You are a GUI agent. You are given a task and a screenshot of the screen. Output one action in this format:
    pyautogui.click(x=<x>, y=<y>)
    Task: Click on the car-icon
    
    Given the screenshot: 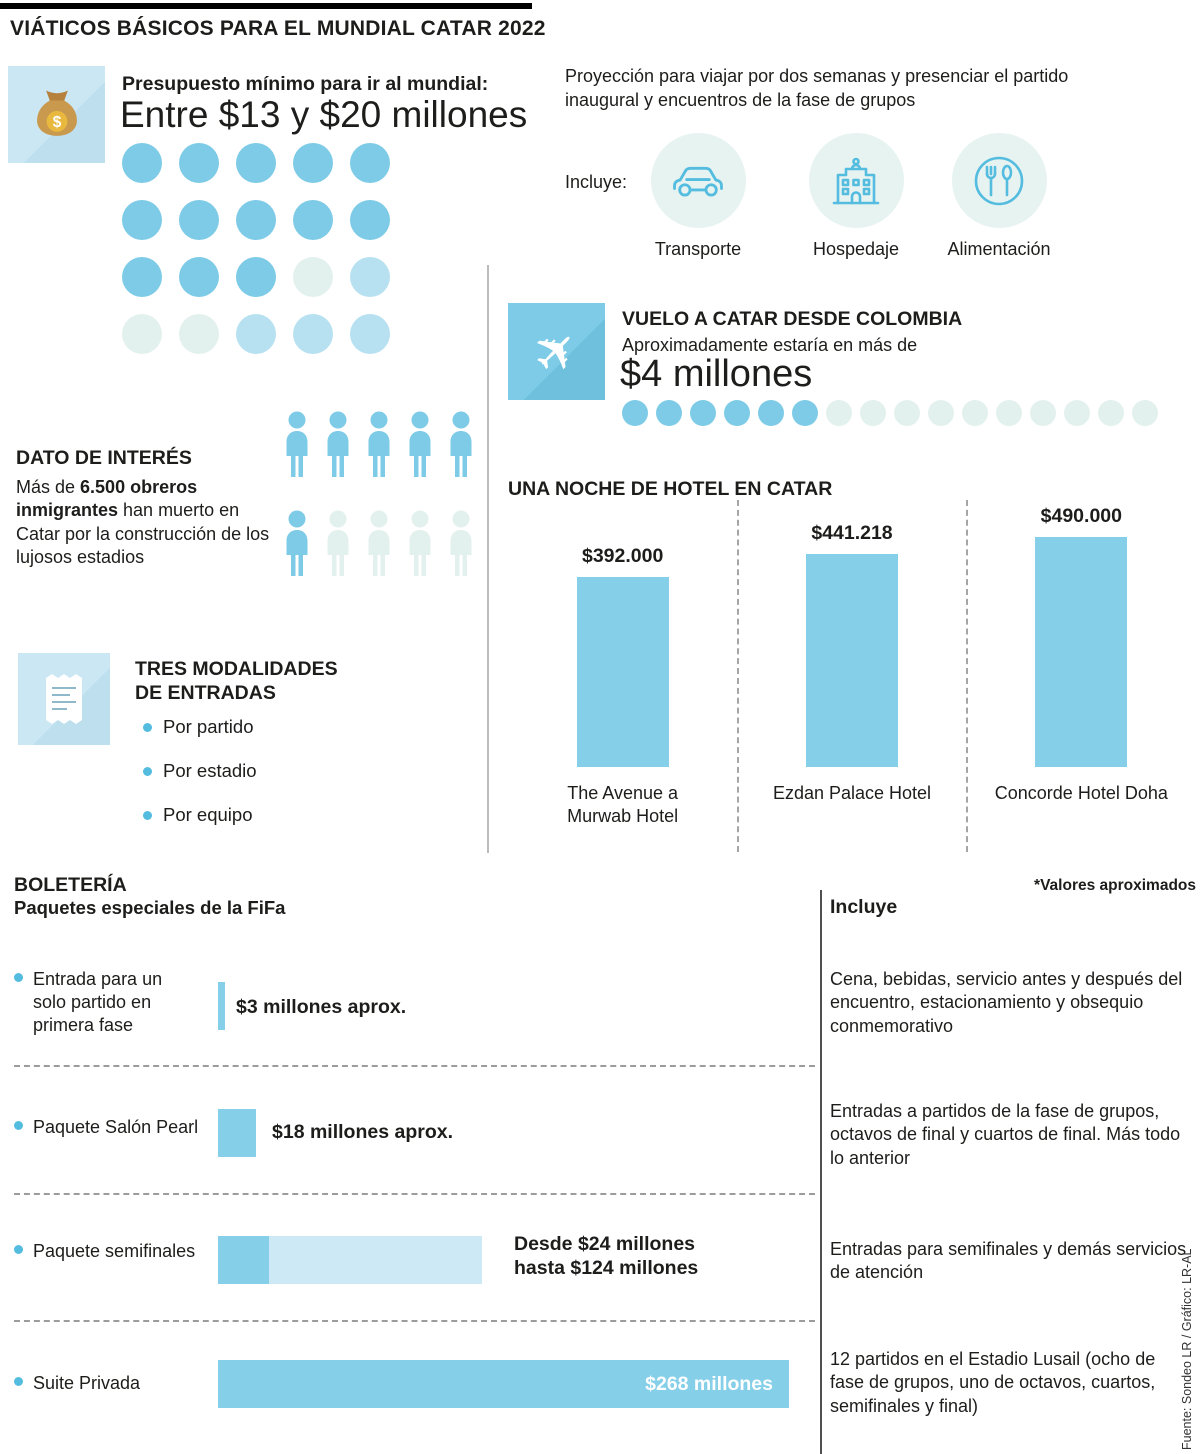 What is the action you would take?
    pyautogui.click(x=698, y=181)
    